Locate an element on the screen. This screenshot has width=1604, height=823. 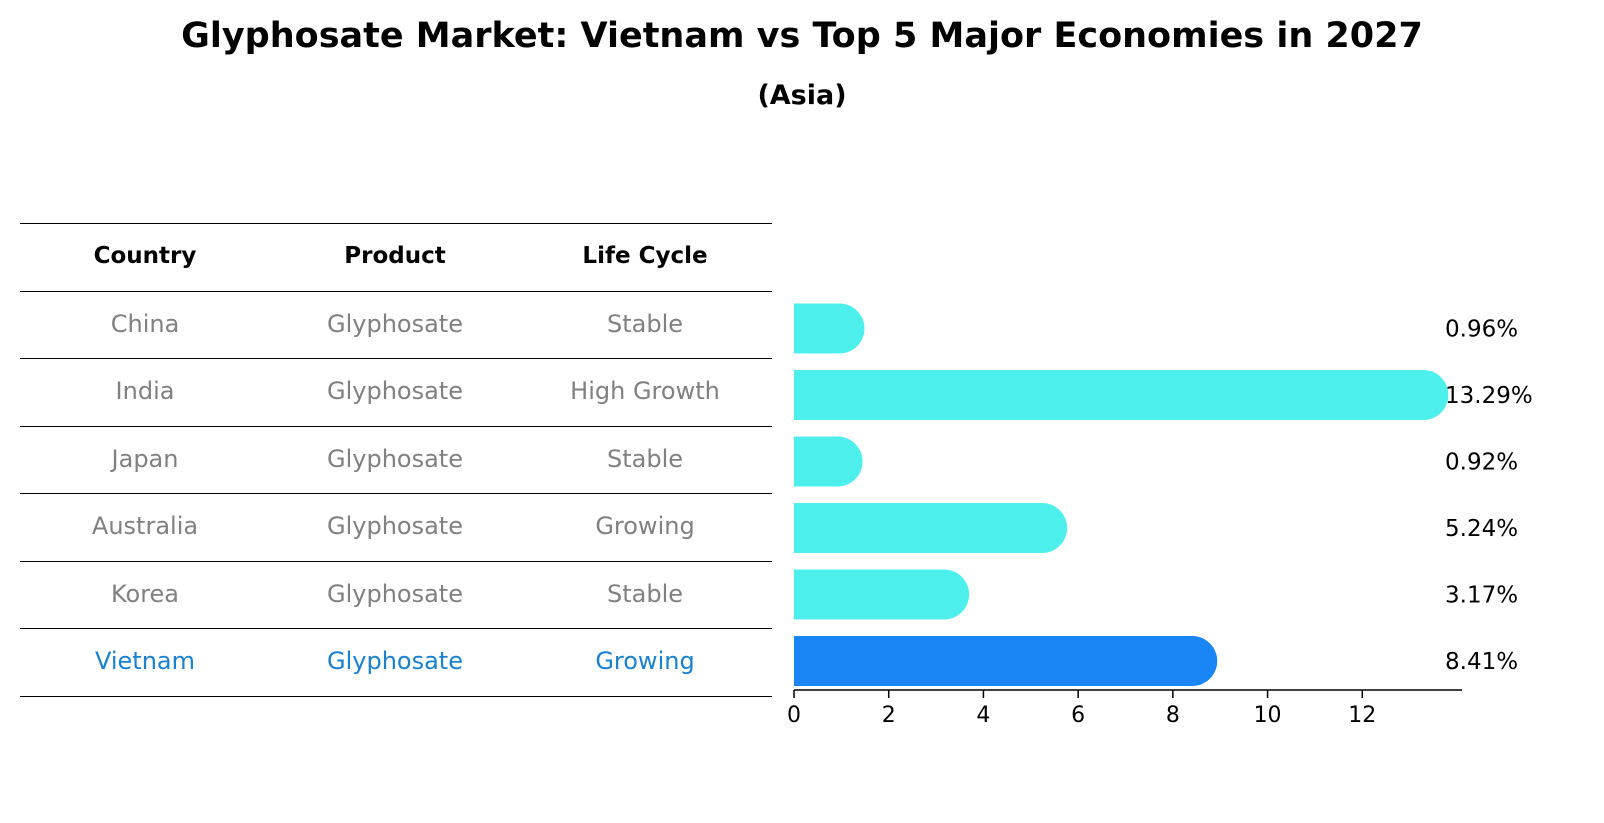
table-header-row: Country Product Life Cycle is located at coordinates (396, 257).